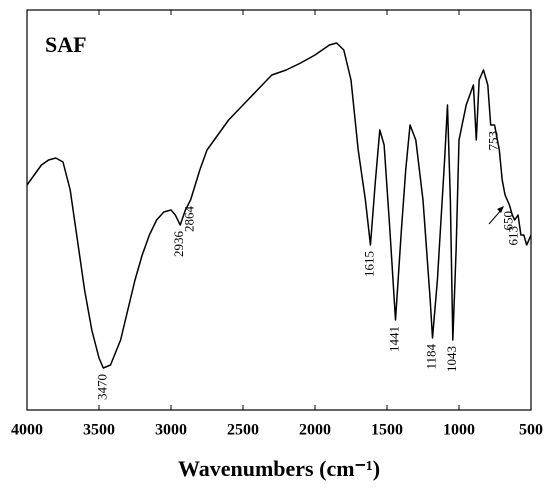  Describe the element at coordinates (171, 429) in the screenshot. I see `x-tick-label: 3000` at that location.